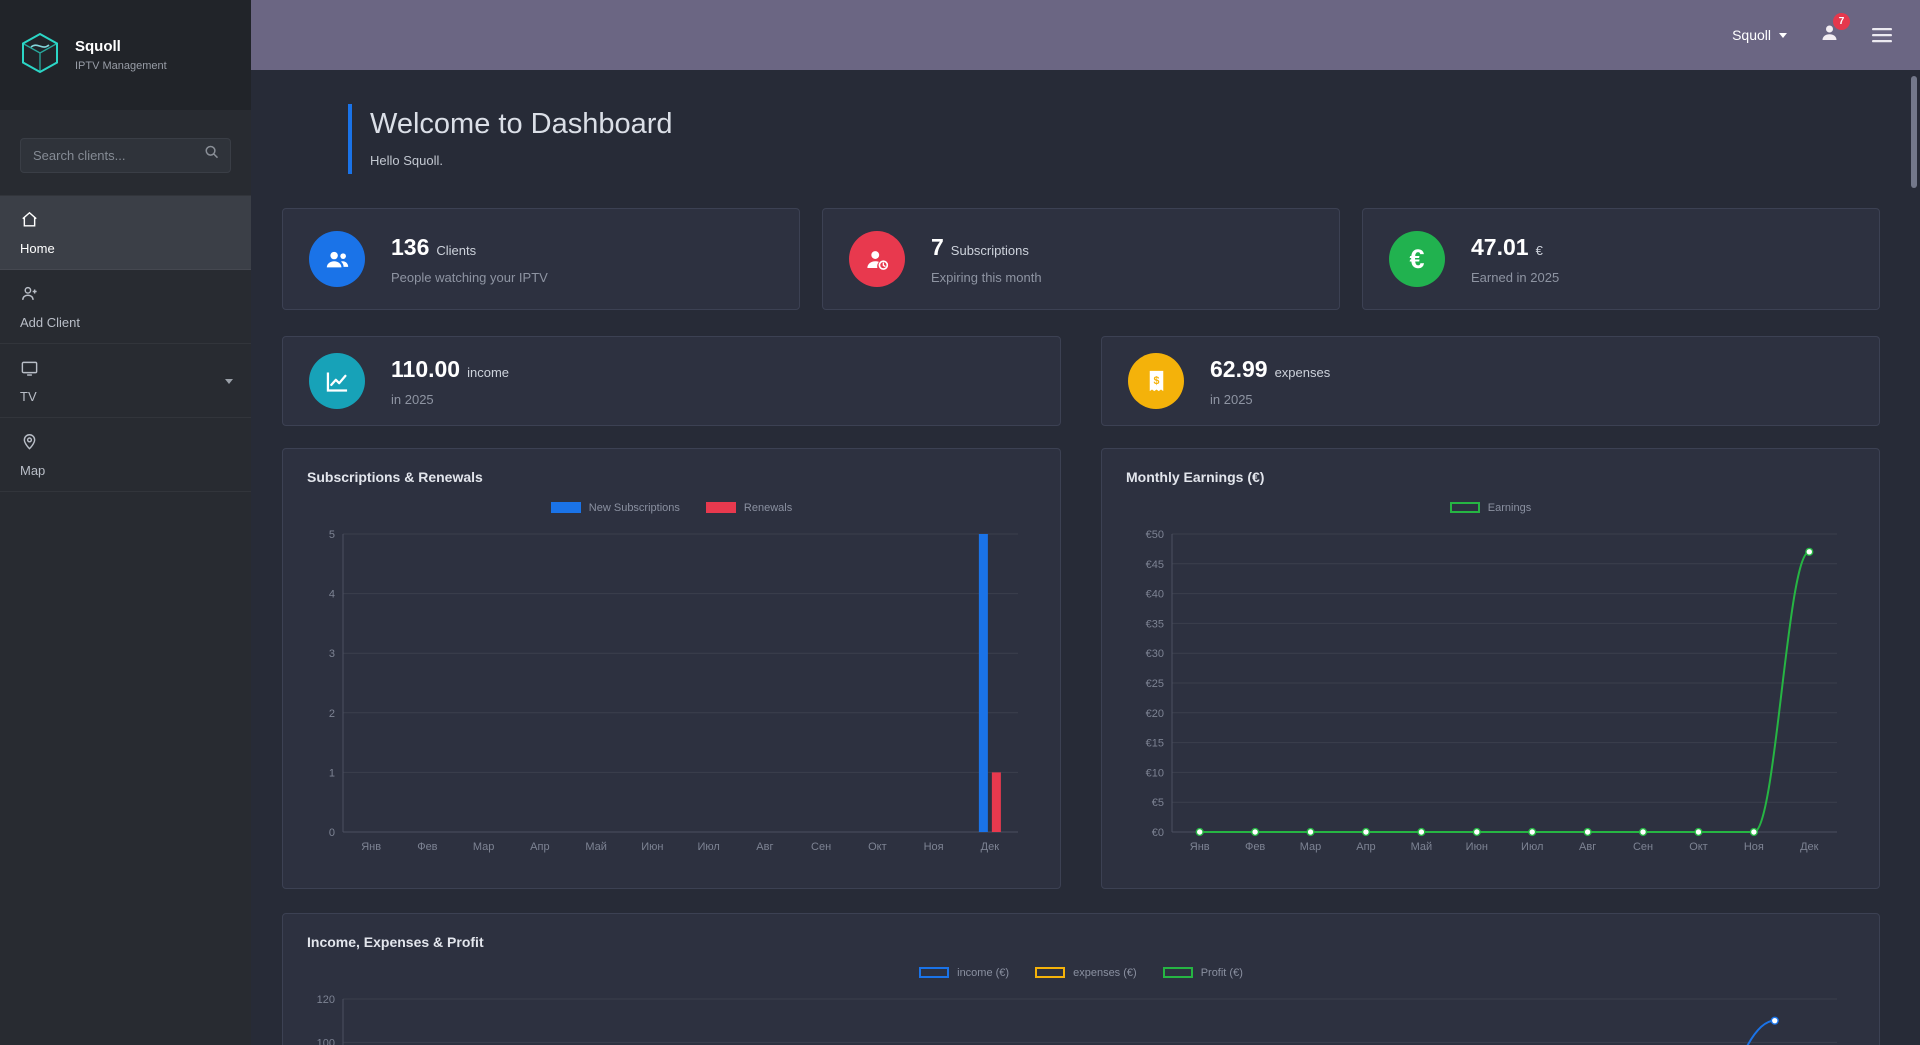  Describe the element at coordinates (121, 66) in the screenshot. I see `brand-subtitle: IPTV Management` at that location.